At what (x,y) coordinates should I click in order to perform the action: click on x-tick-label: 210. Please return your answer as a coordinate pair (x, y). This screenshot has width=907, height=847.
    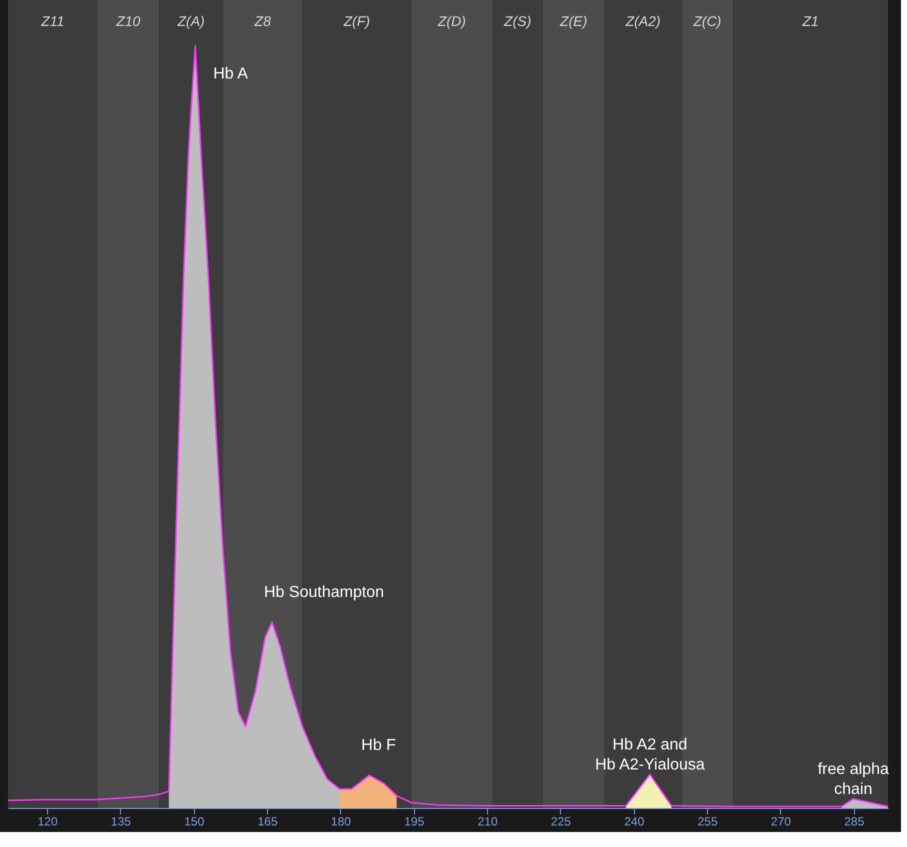
    Looking at the image, I should click on (488, 821).